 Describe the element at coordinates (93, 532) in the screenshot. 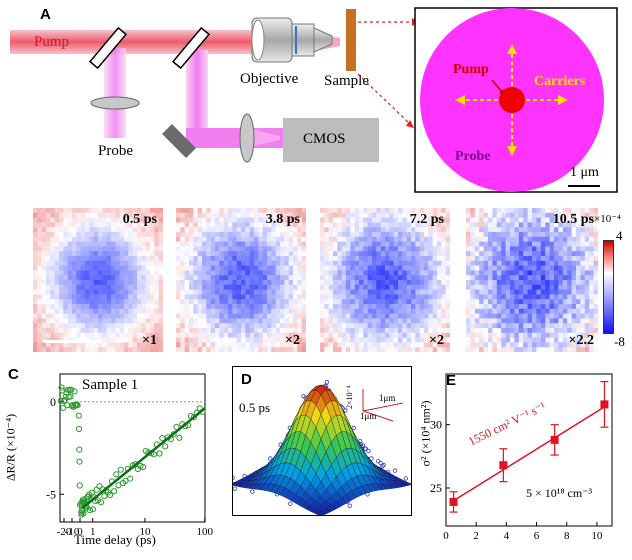

I see `panel-c-xtick-label: 1` at that location.